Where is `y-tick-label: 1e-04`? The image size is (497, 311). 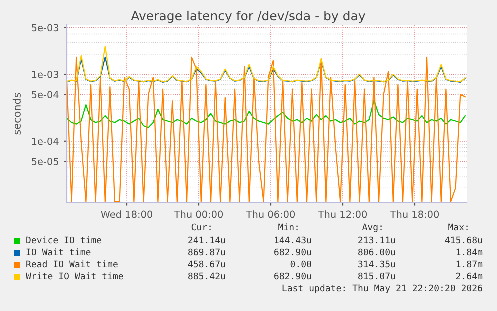
y-tick-label: 1e-04 is located at coordinates (45, 142).